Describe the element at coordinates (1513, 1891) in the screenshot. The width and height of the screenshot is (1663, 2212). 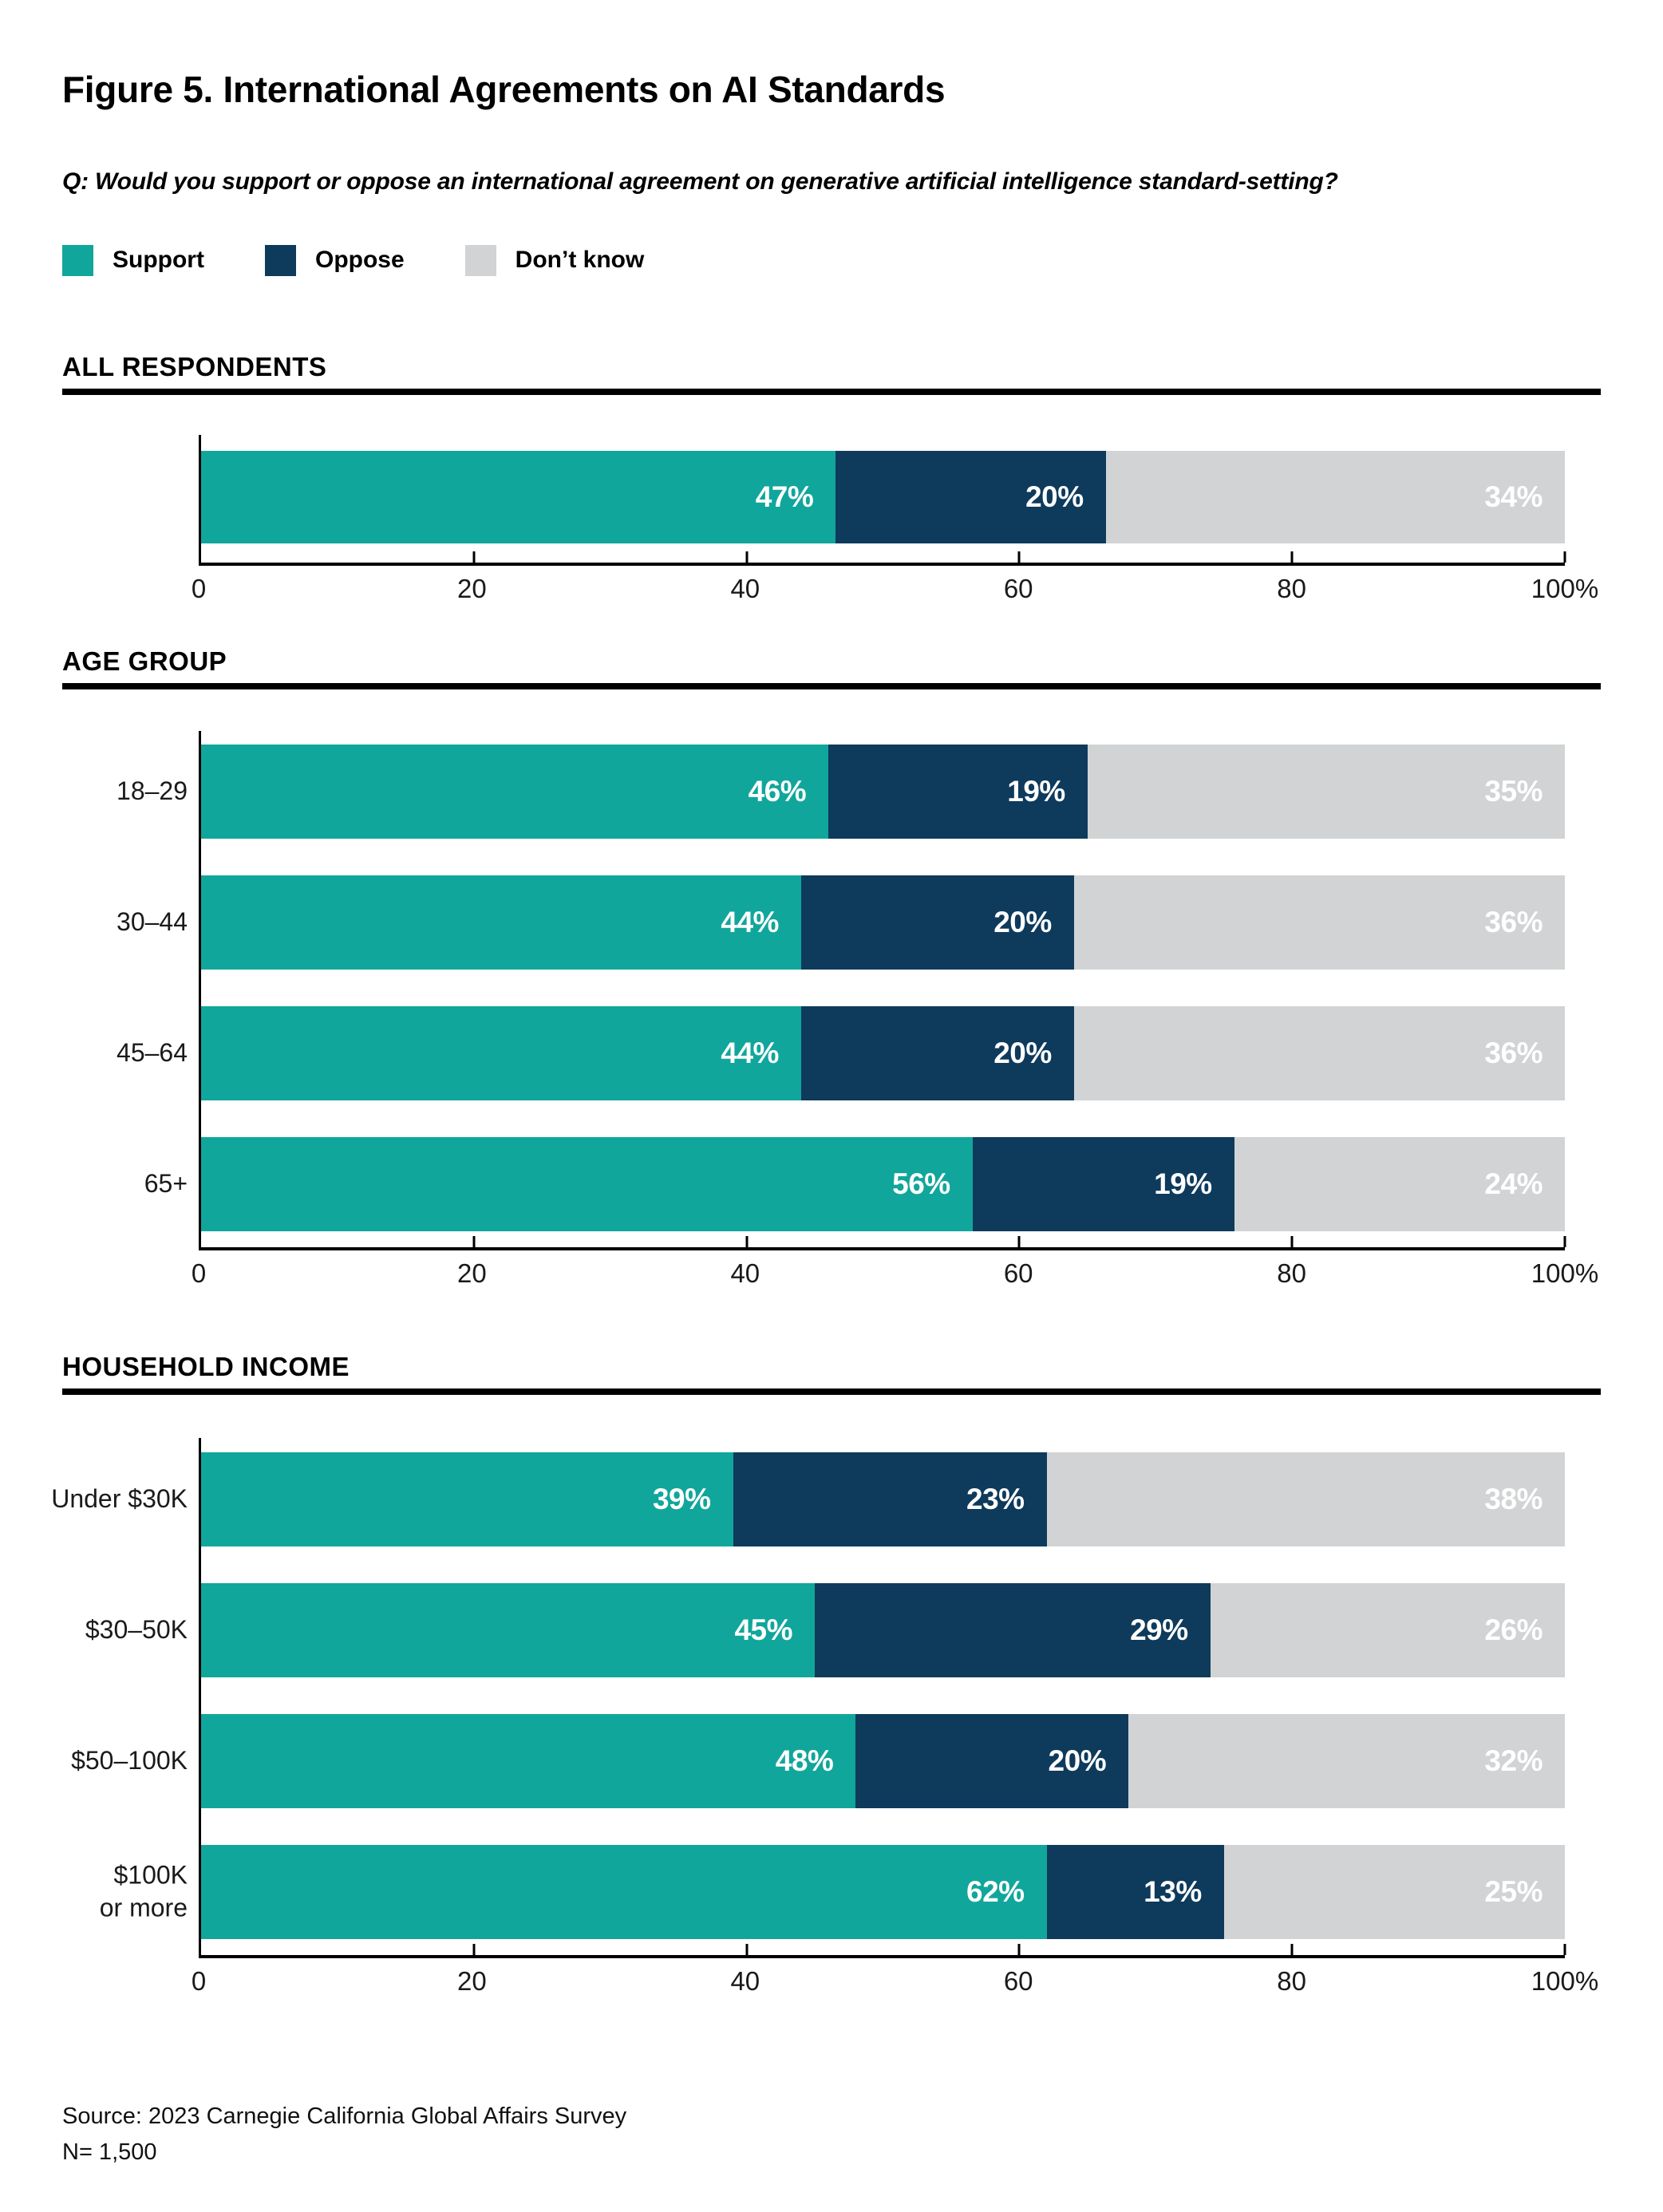
I see `value-label: 25%` at that location.